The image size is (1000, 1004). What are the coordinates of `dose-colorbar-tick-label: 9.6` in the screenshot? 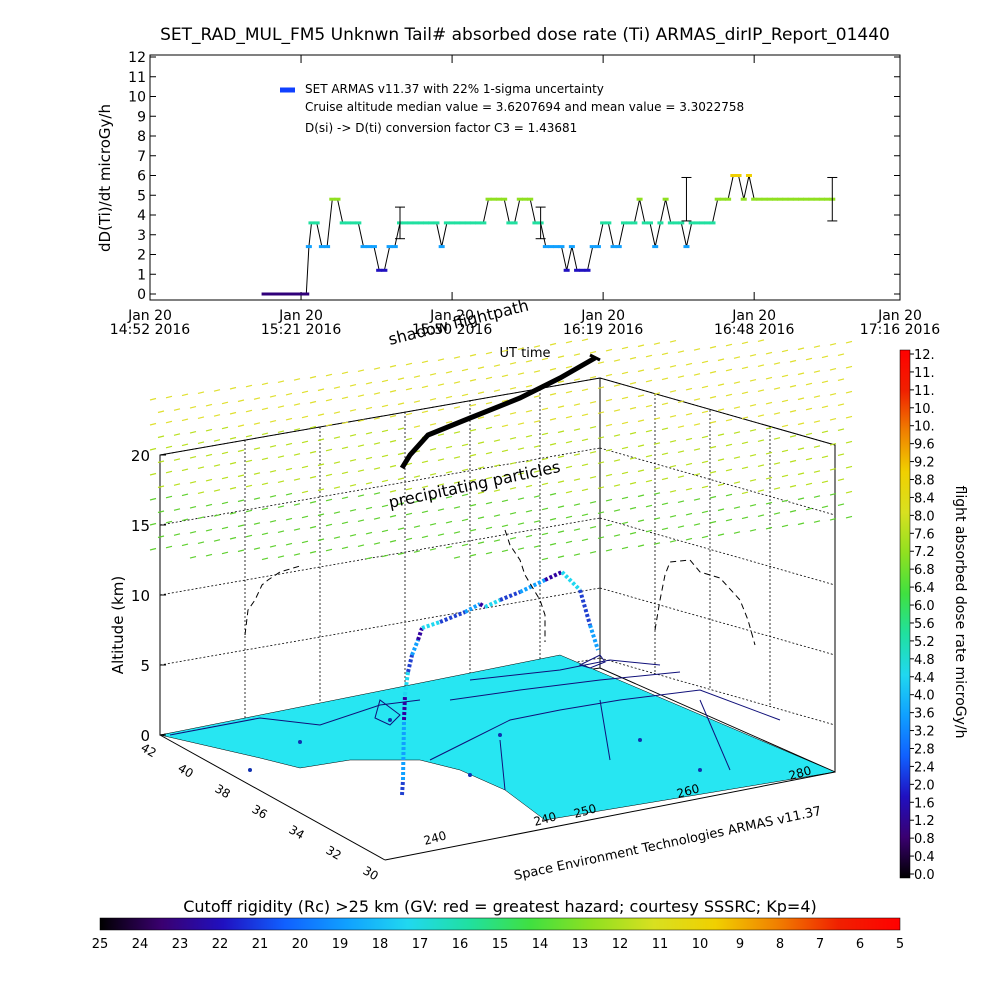 It's located at (924, 445).